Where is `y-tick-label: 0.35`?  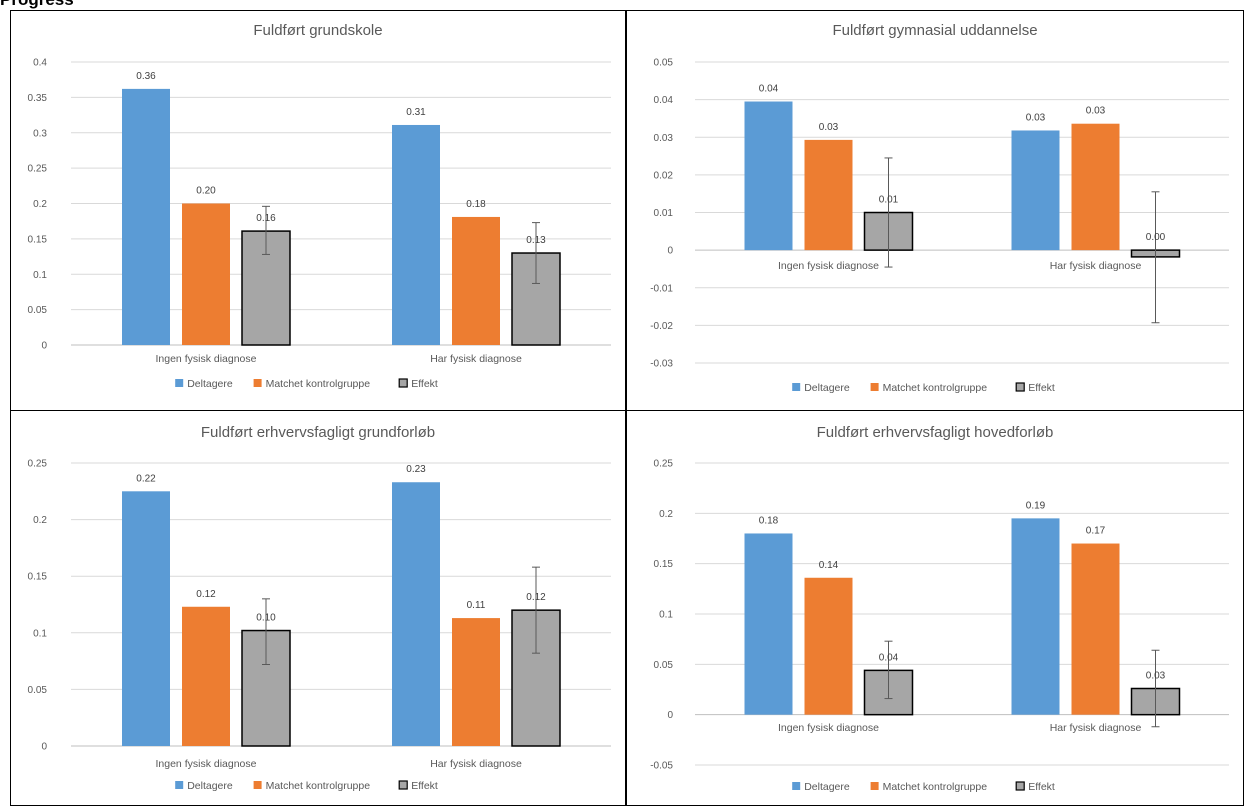 y-tick-label: 0.35 is located at coordinates (38, 98).